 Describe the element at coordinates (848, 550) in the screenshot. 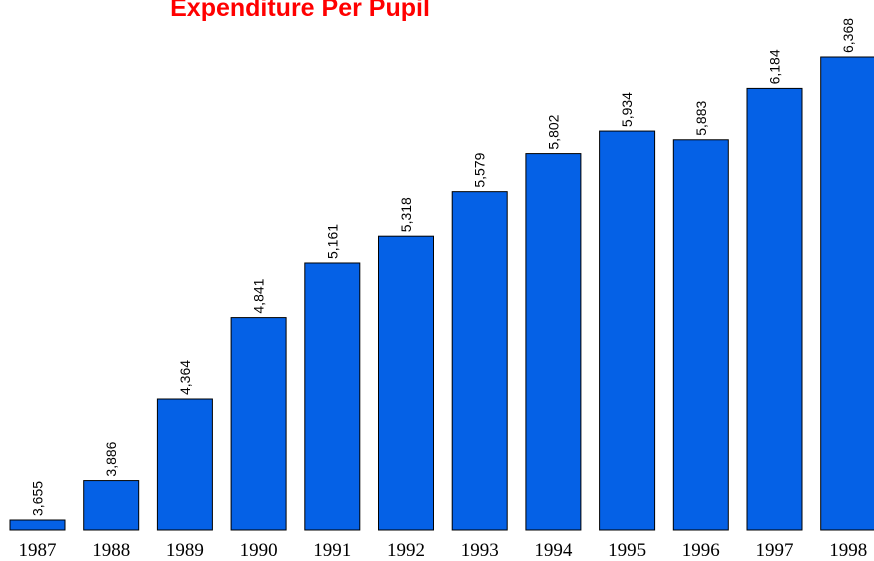

I see `x-tick-label: 1998` at that location.